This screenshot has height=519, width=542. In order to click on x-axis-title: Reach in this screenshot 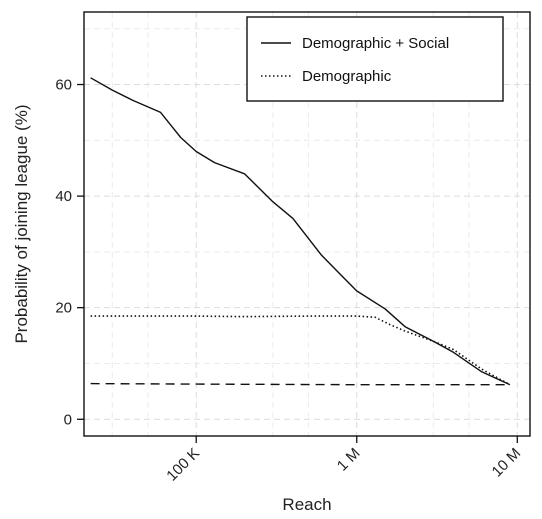, I will do `click(306, 504)`.